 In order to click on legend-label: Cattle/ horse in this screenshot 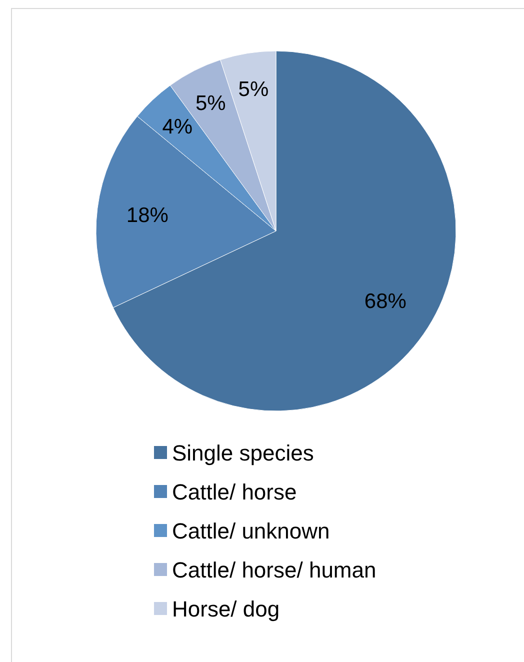, I will do `click(234, 492)`.